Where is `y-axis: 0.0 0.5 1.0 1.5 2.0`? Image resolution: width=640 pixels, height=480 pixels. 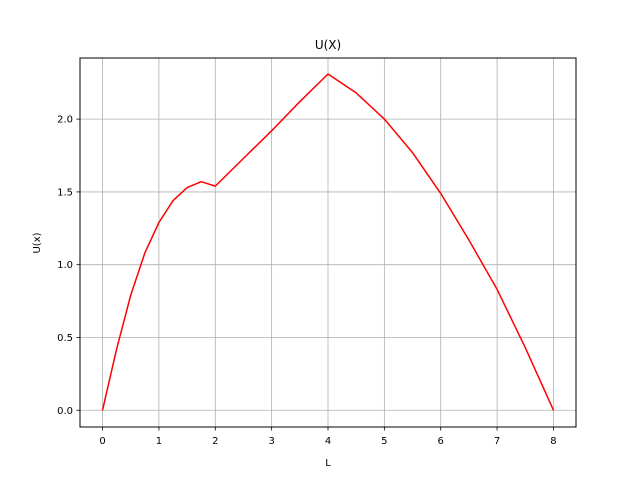
y-axis: 0.0 0.5 1.0 1.5 2.0 is located at coordinates (68, 266).